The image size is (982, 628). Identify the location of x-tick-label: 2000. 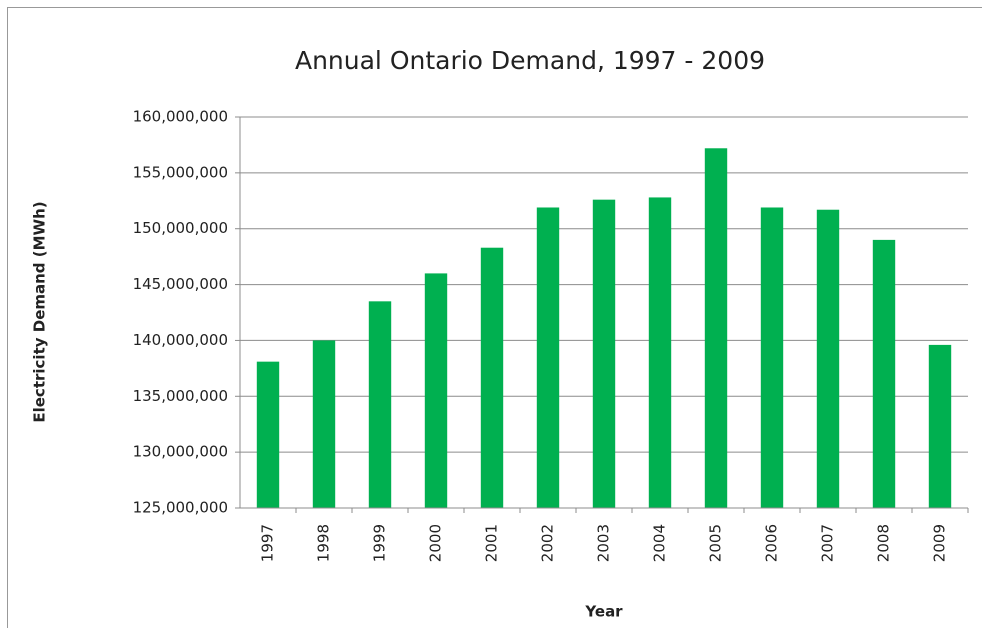
(436, 543).